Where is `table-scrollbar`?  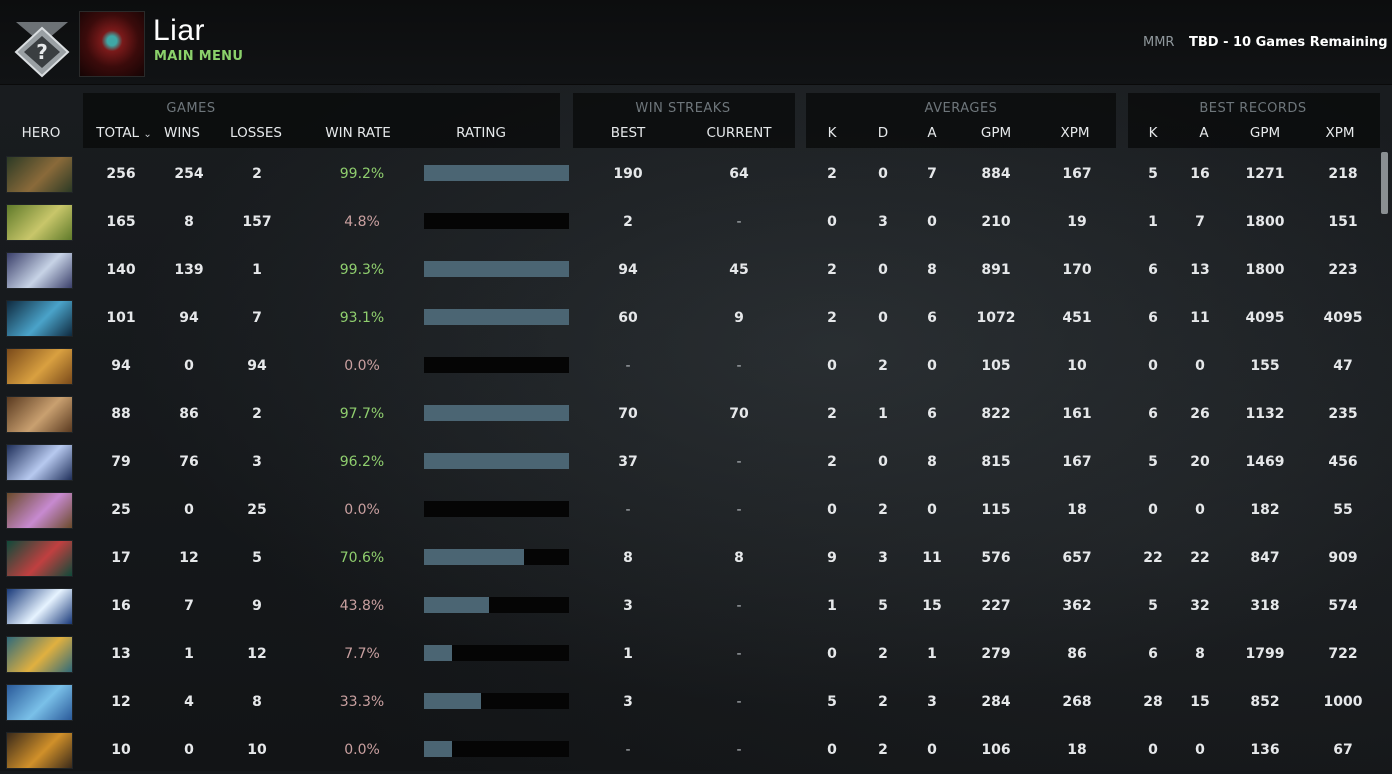
table-scrollbar is located at coordinates (1384, 183).